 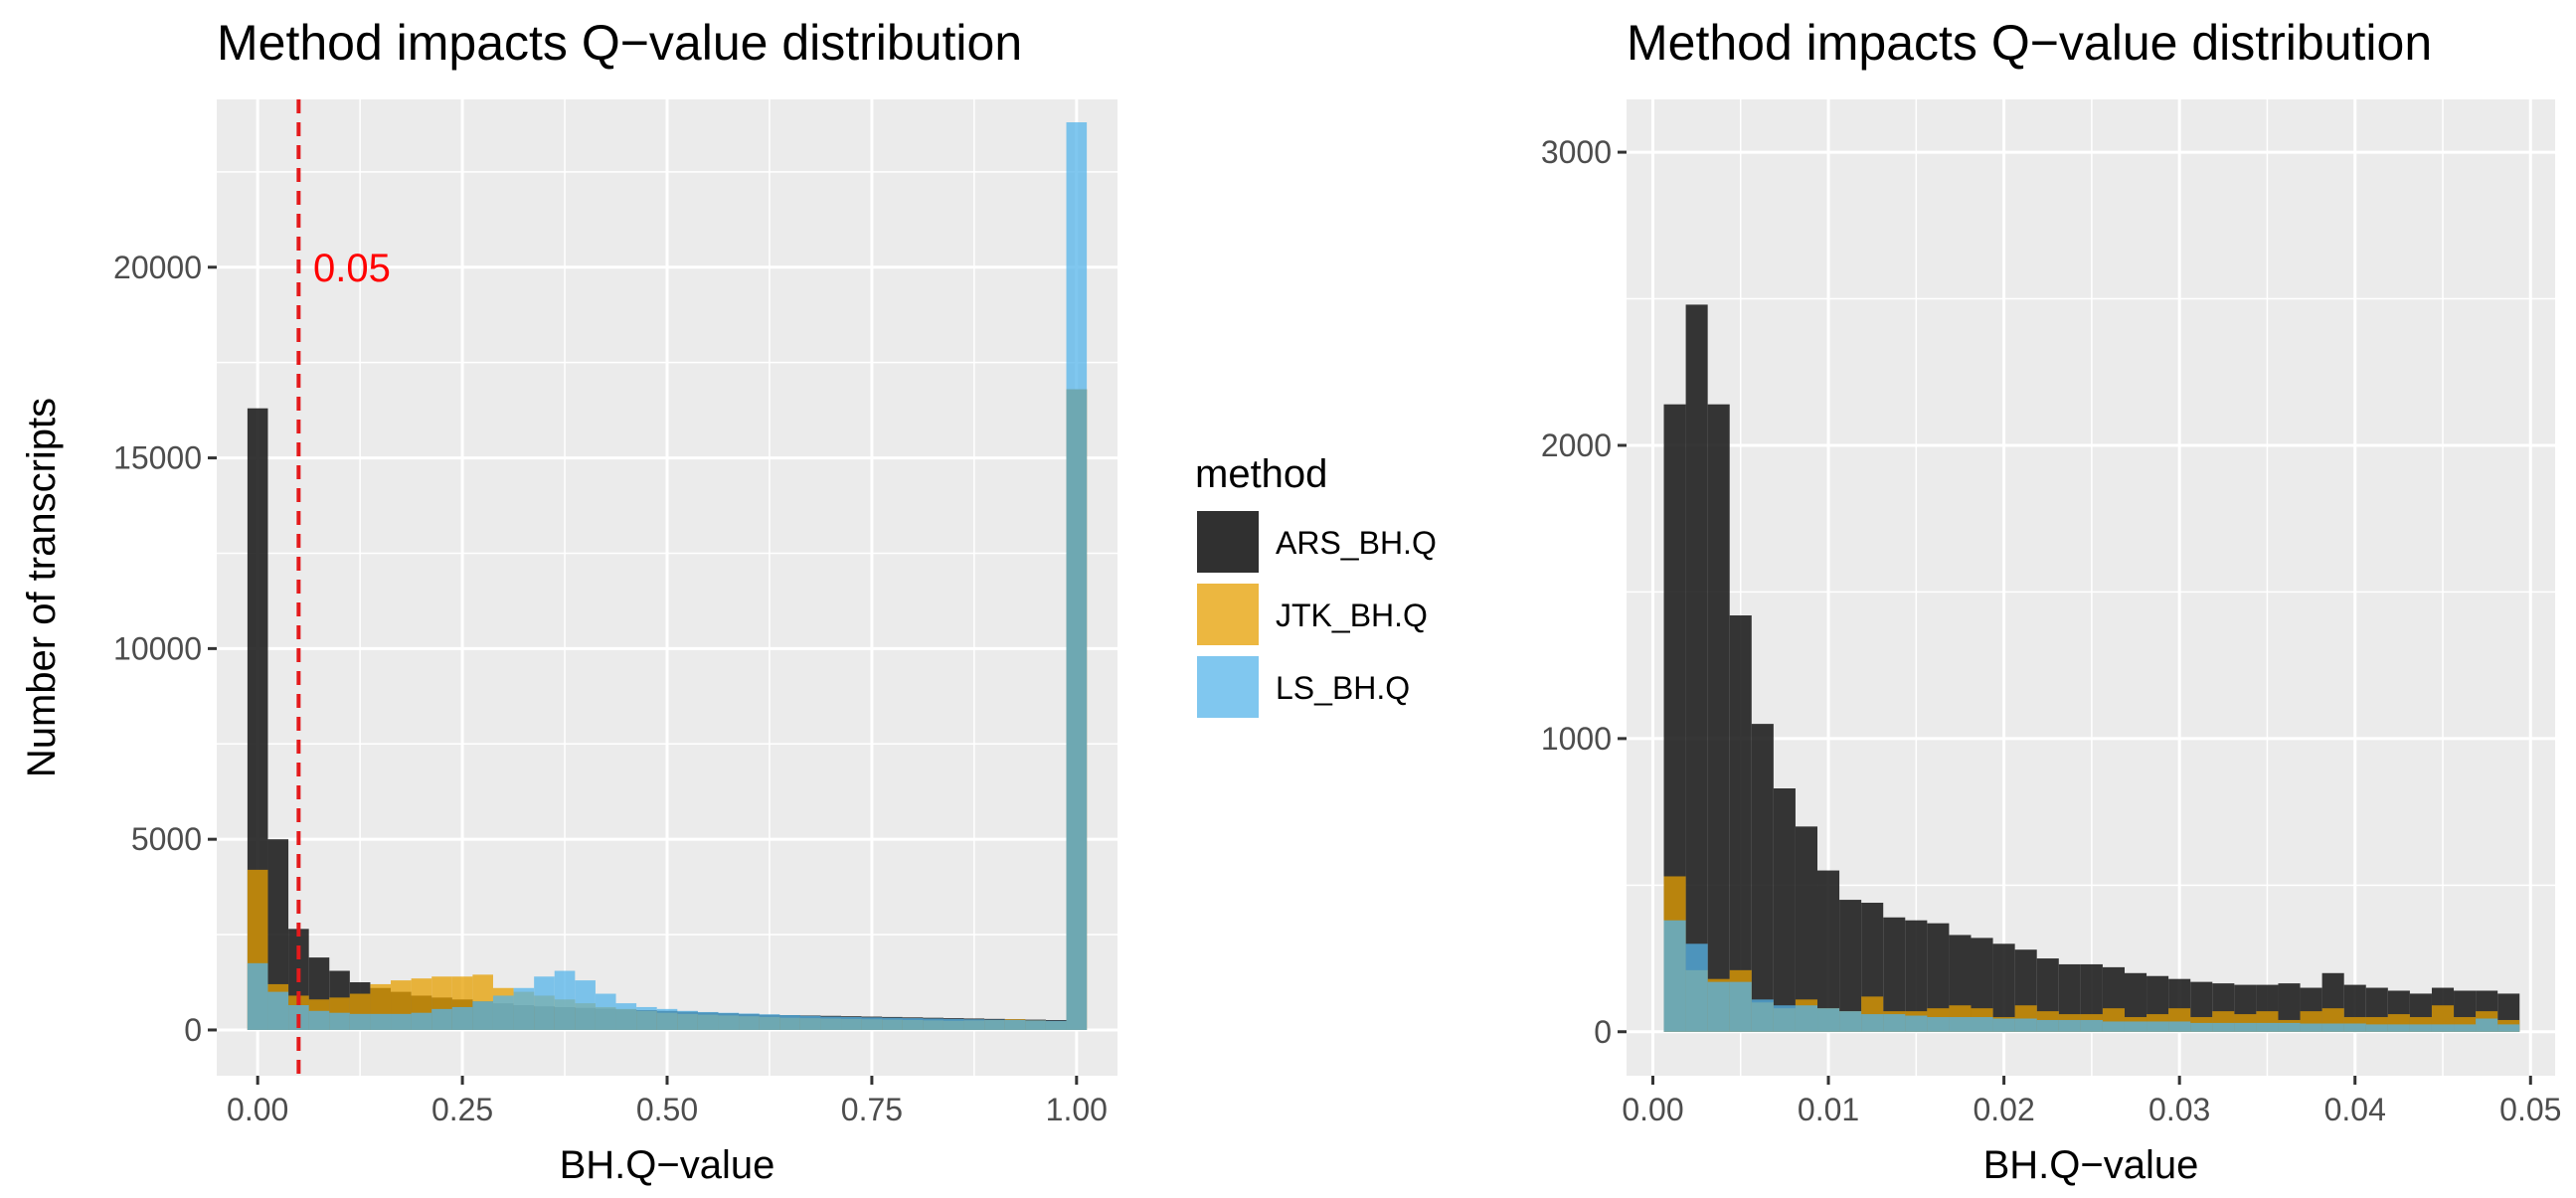 What do you see at coordinates (1228, 614) in the screenshot?
I see `legend-swatch-jtk` at bounding box center [1228, 614].